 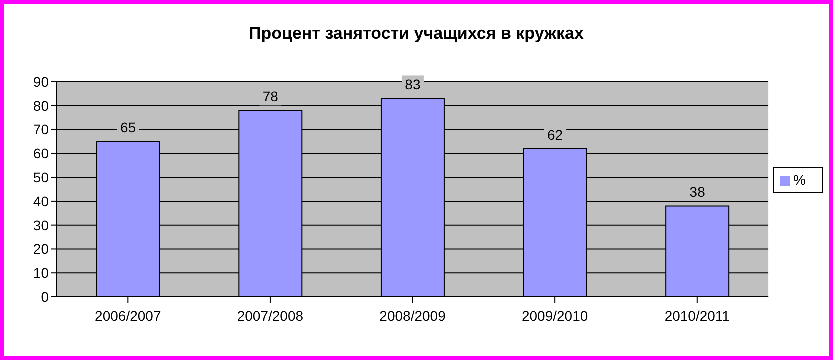 What do you see at coordinates (698, 192) in the screenshot?
I see `data-label: 38` at bounding box center [698, 192].